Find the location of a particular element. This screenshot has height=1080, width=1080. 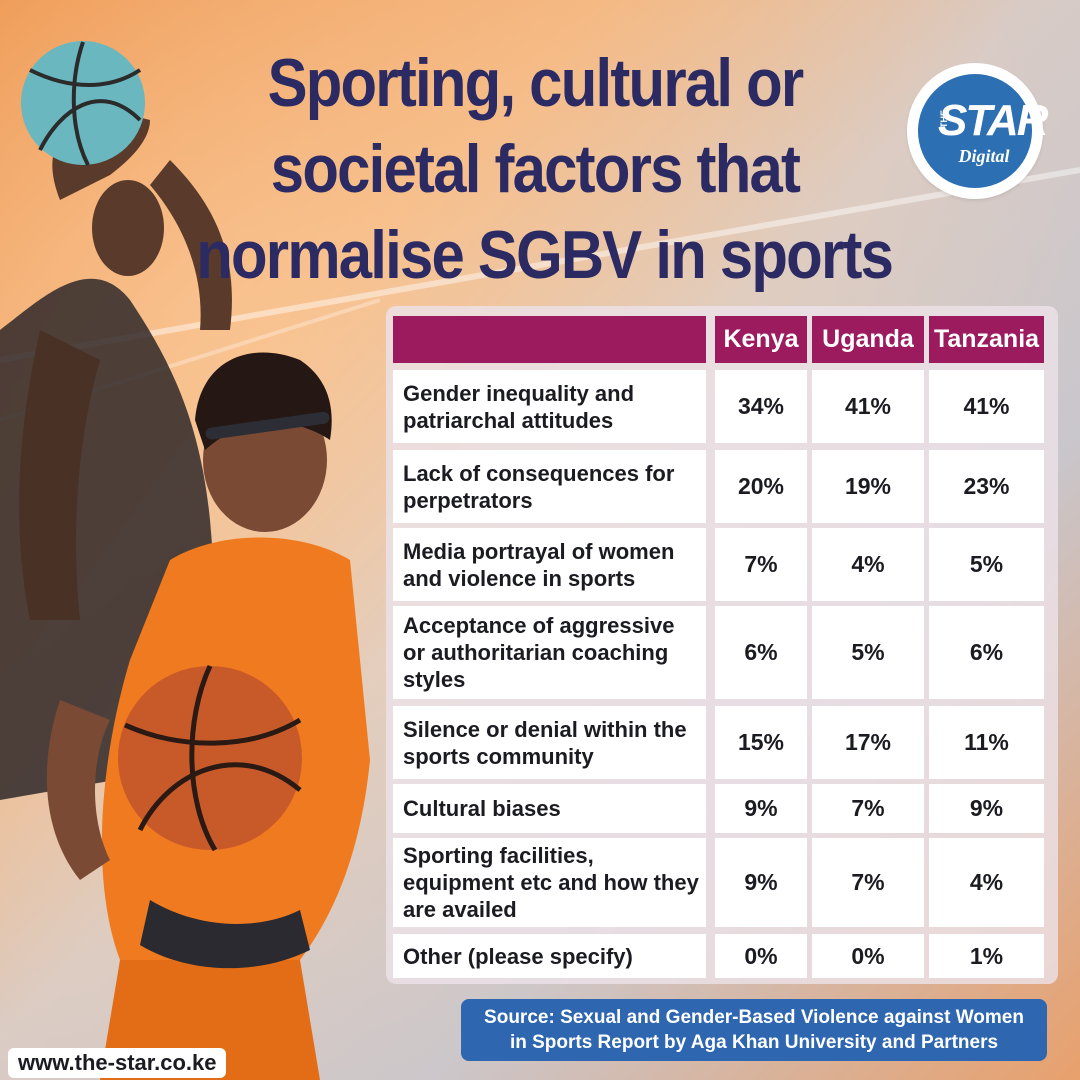

title-line-1: Sporting, cultural or is located at coordinates (536, 83).